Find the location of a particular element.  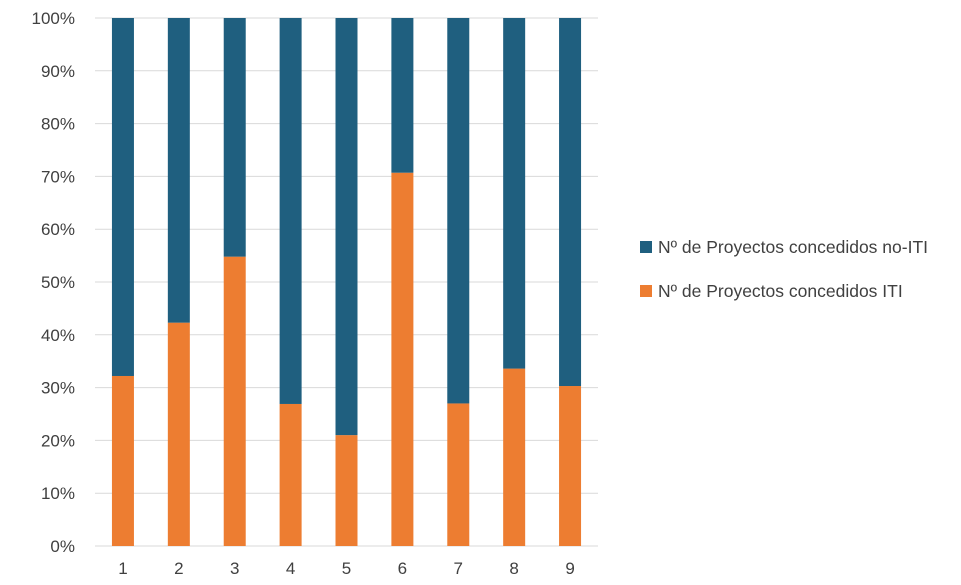

y-tick-label: 70% is located at coordinates (58, 176).